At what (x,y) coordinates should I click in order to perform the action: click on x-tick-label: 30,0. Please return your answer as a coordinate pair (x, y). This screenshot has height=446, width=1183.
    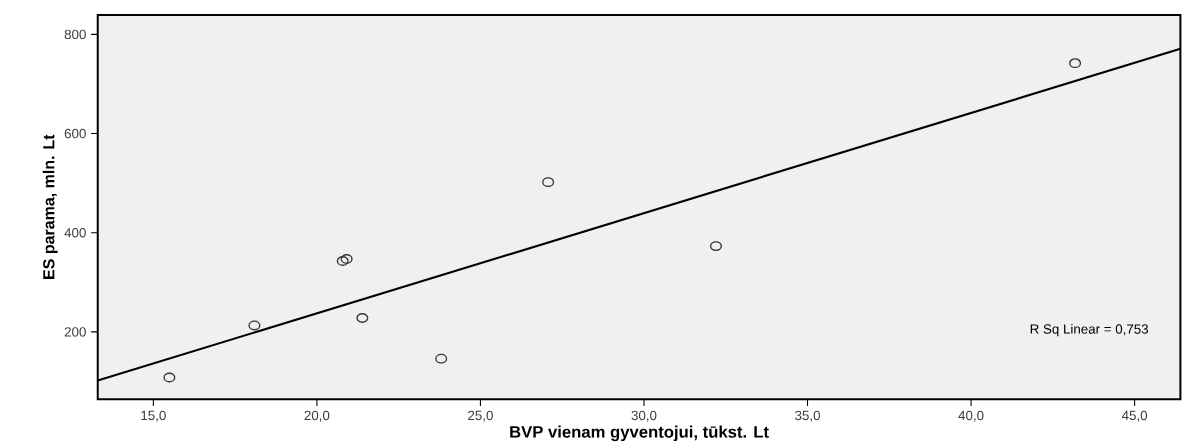
    Looking at the image, I should click on (644, 416).